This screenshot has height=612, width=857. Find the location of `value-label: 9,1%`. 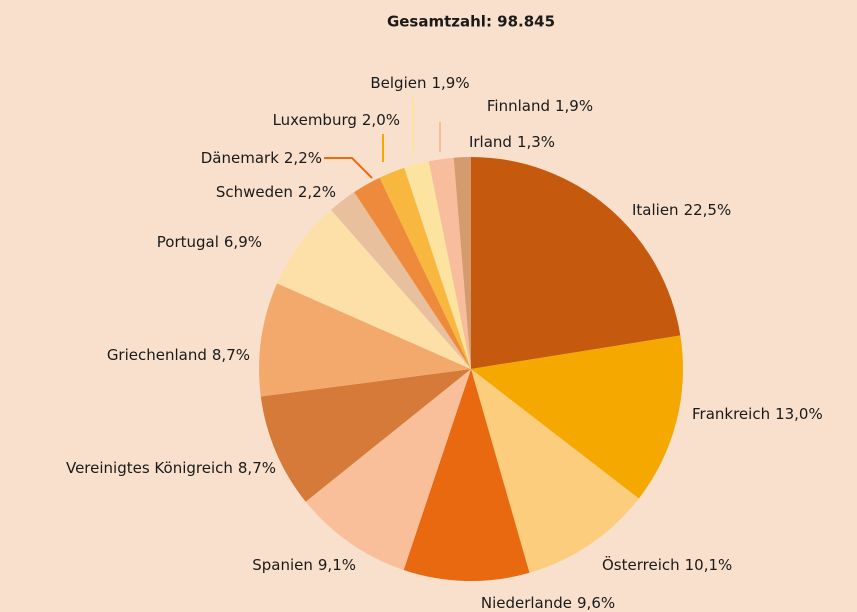

value-label: 9,1% is located at coordinates (337, 565).